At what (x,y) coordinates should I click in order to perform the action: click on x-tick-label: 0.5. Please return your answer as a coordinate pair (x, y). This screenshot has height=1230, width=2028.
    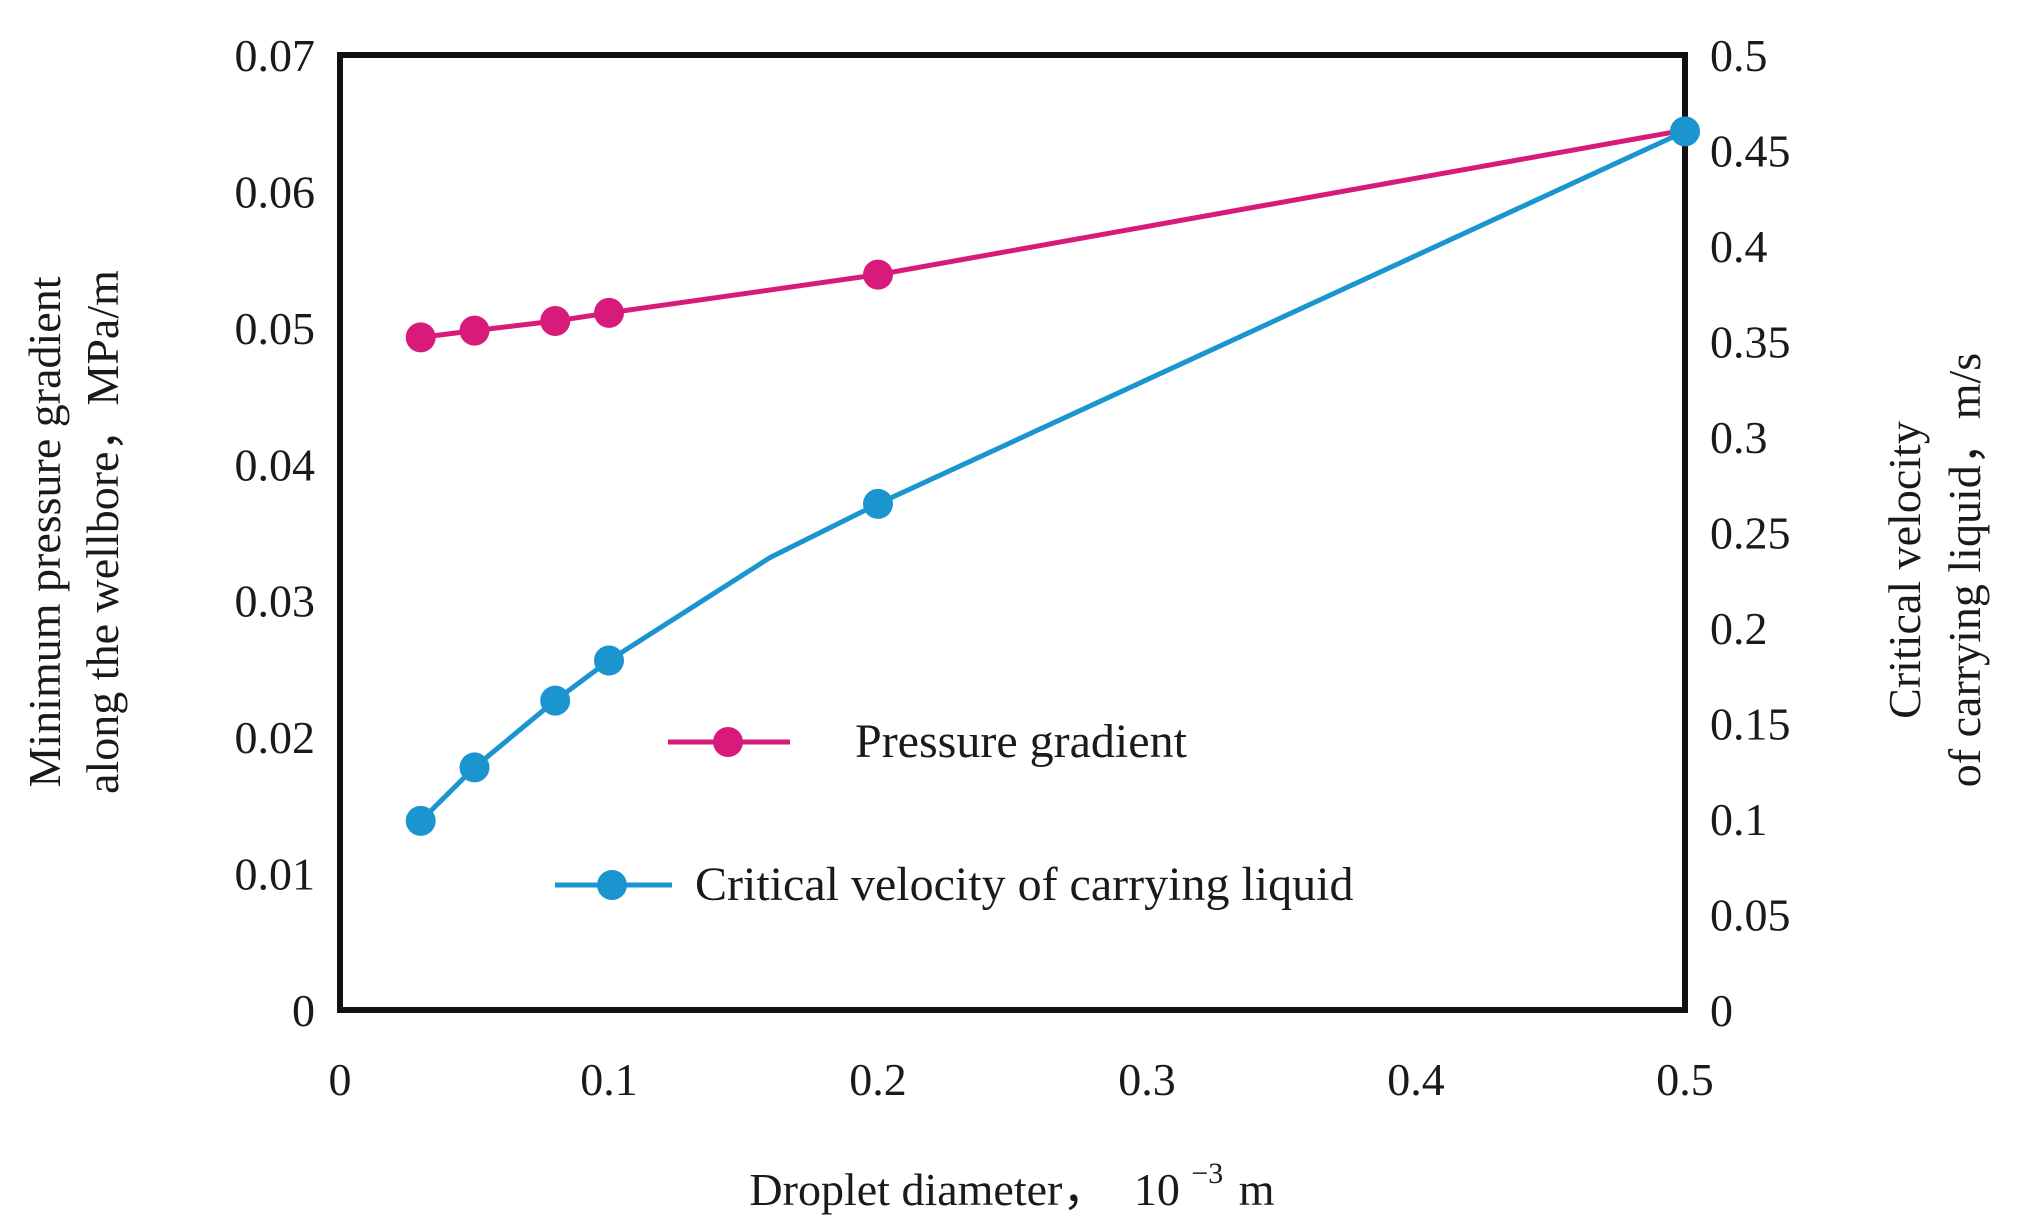
    Looking at the image, I should click on (1685, 1079).